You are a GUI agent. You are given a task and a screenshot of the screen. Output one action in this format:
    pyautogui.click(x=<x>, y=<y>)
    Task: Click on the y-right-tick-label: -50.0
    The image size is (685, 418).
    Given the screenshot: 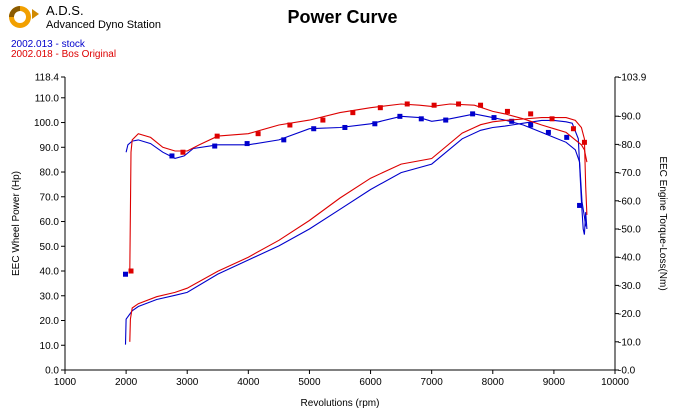 What is the action you would take?
    pyautogui.click(x=629, y=229)
    